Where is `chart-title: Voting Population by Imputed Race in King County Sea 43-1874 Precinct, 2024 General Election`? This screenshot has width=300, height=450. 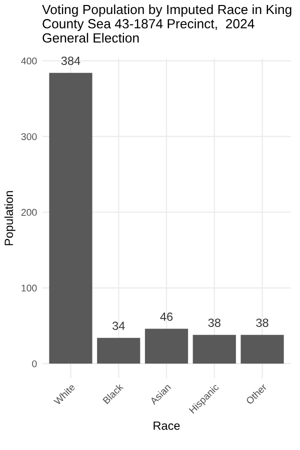 chart-title: Voting Population by Imputed Race in King County Sea 43-1874 Precinct, 2024 General Election is located at coordinates (167, 23).